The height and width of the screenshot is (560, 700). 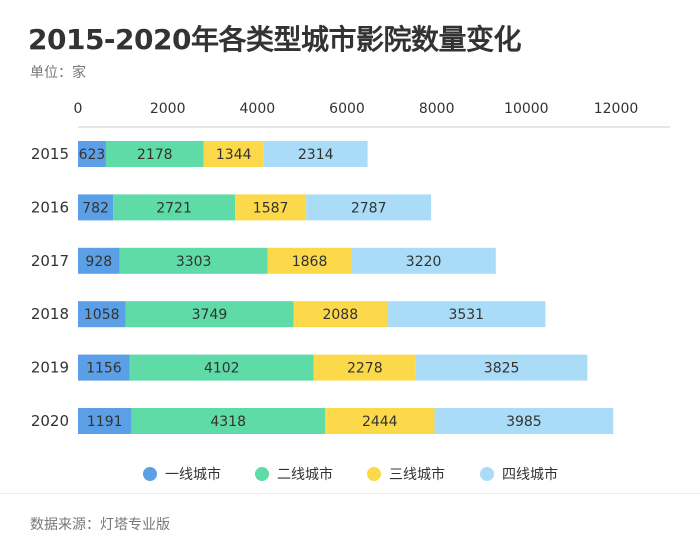 I want to click on data-label: 1191, so click(x=105, y=422).